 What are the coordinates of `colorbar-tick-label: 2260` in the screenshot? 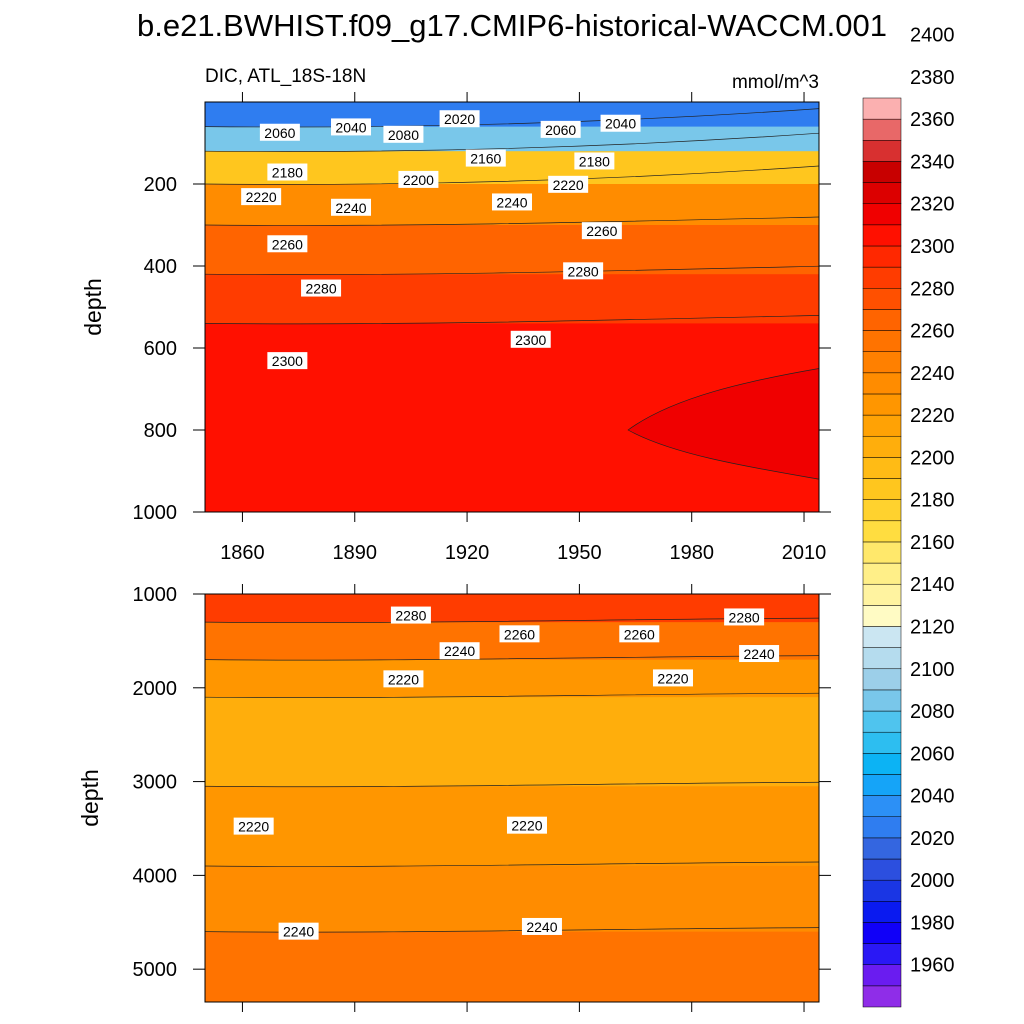 It's located at (932, 332).